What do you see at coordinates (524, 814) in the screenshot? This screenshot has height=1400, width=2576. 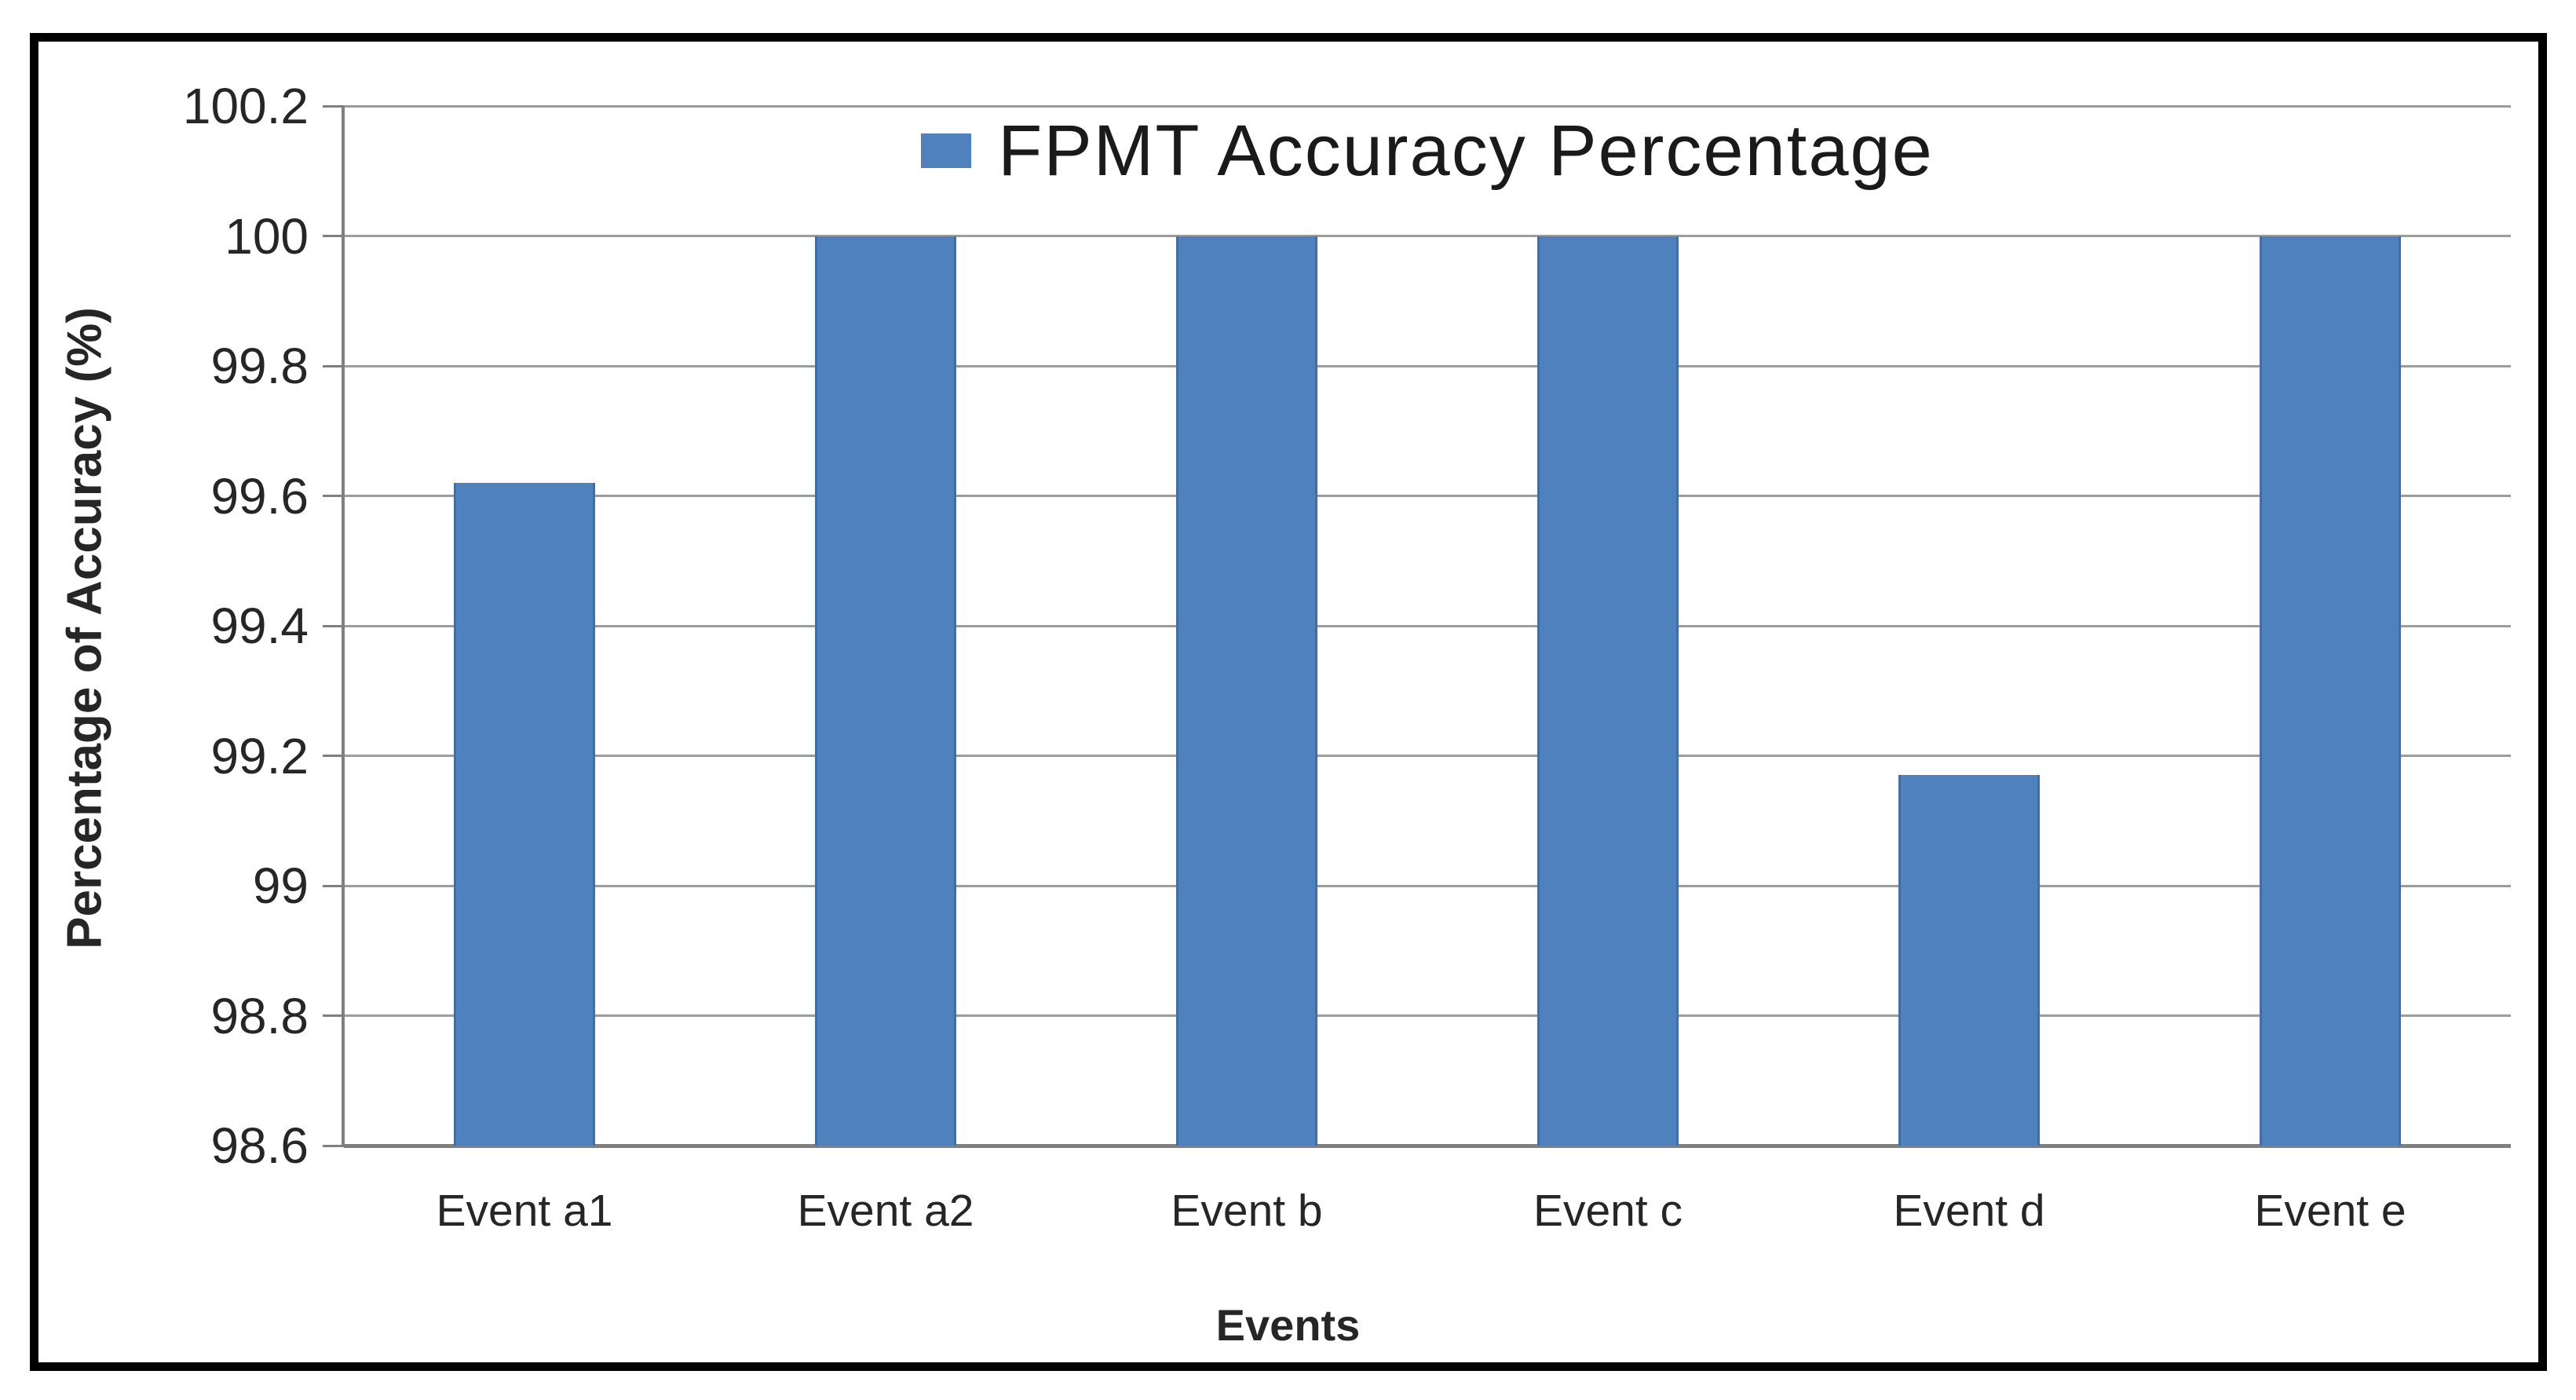 I see `bar-event-a1` at bounding box center [524, 814].